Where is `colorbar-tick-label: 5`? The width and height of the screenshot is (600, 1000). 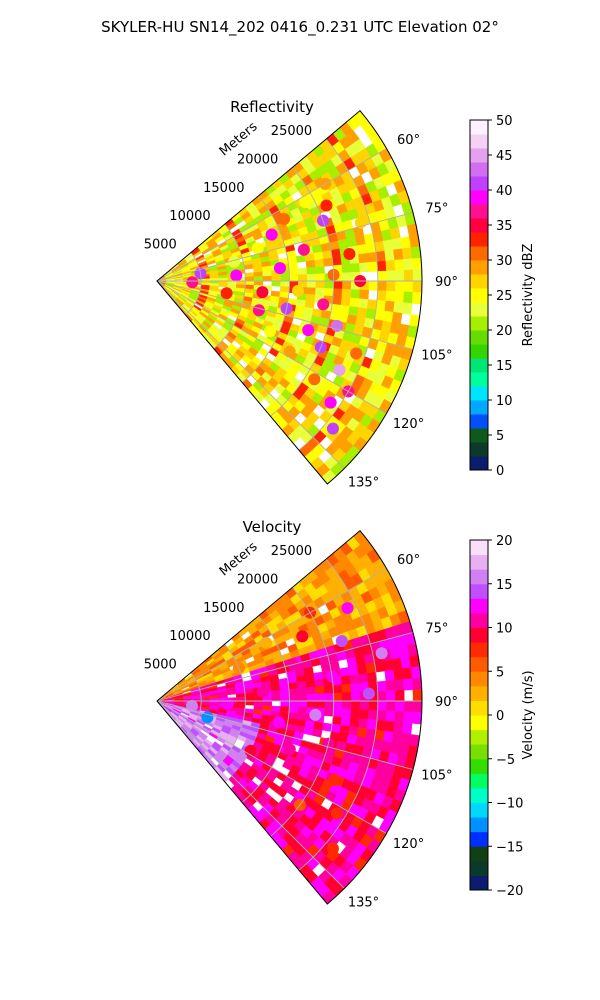
colorbar-tick-label: 5 is located at coordinates (500, 672).